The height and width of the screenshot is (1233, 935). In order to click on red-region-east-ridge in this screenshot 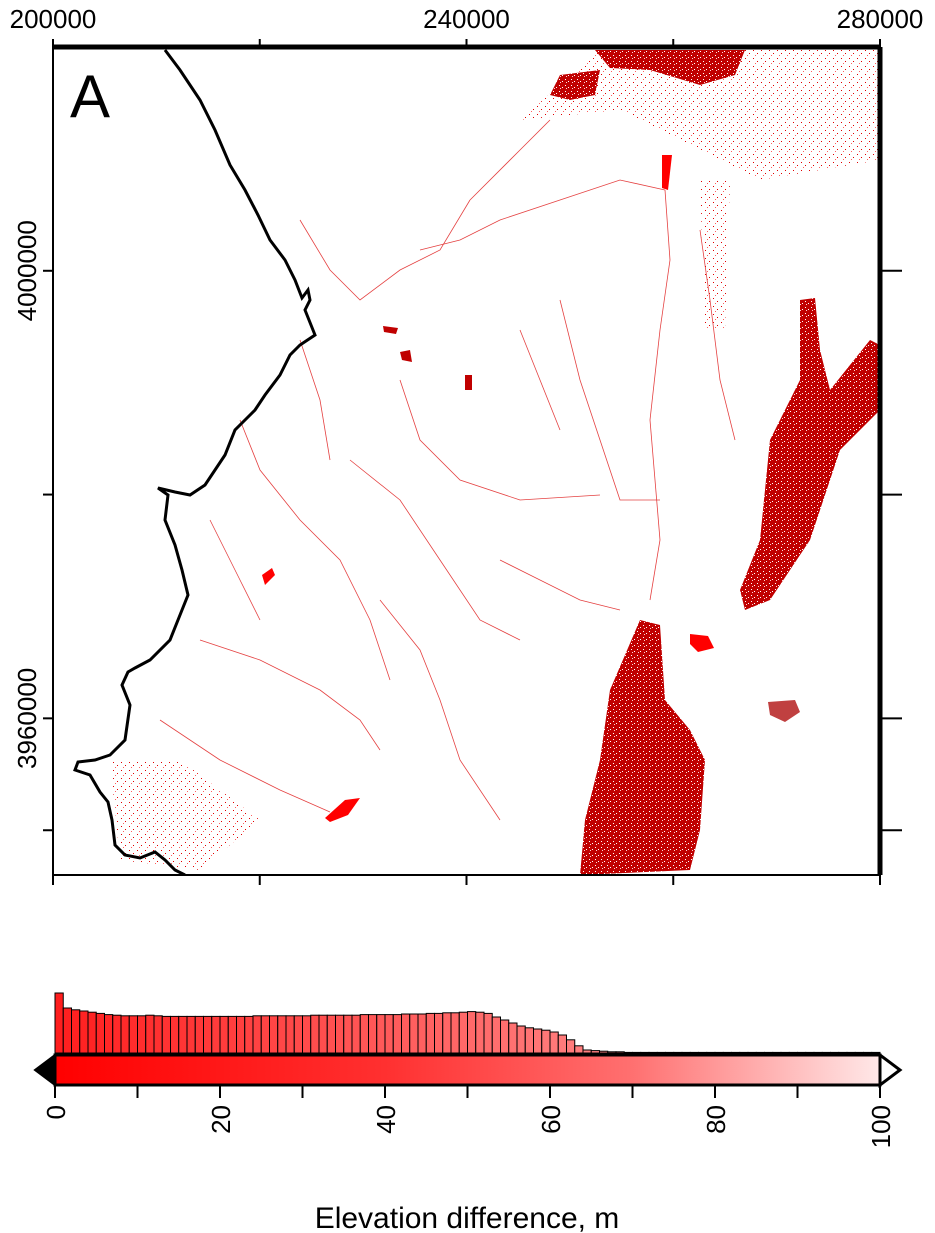, I will do `click(810, 454)`.